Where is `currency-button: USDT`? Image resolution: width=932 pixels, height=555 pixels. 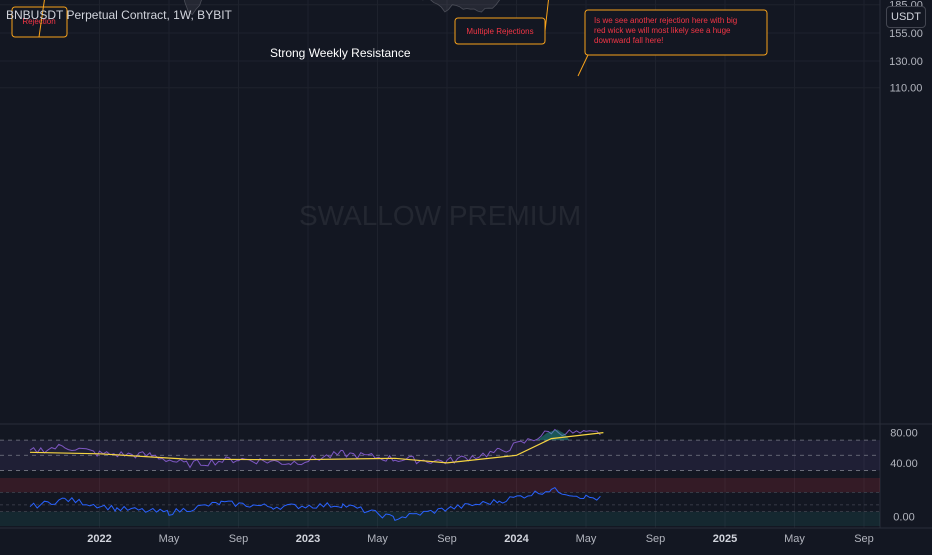
currency-button: USDT is located at coordinates (906, 17).